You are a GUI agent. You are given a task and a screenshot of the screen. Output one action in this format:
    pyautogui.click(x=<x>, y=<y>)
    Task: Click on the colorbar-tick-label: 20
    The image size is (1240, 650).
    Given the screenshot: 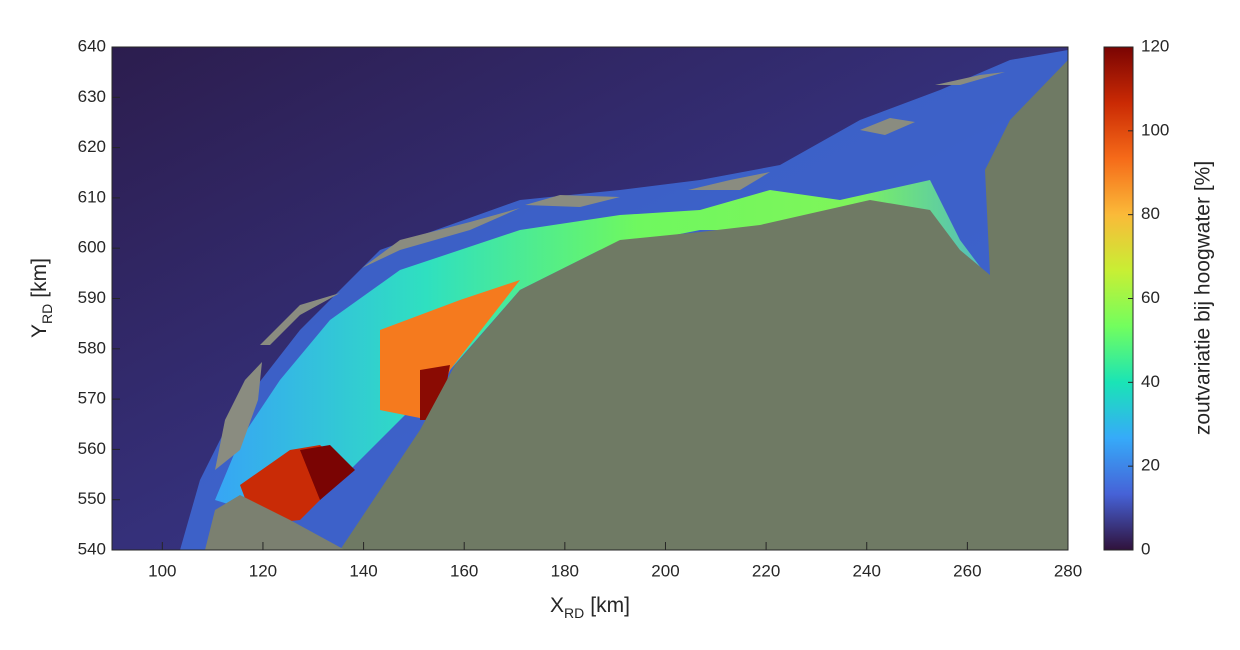 What is the action you would take?
    pyautogui.click(x=1150, y=465)
    